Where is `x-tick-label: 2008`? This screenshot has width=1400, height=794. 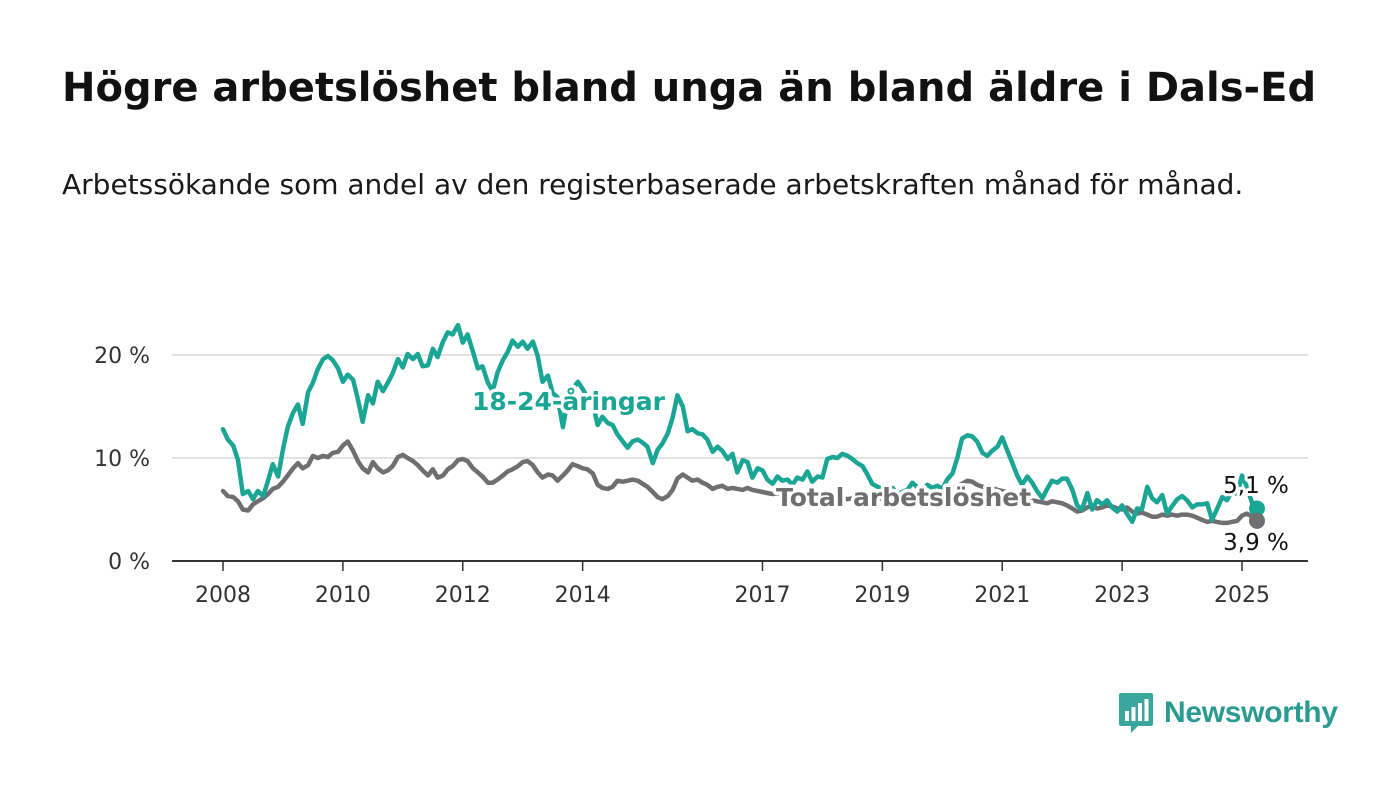 x-tick-label: 2008 is located at coordinates (223, 595).